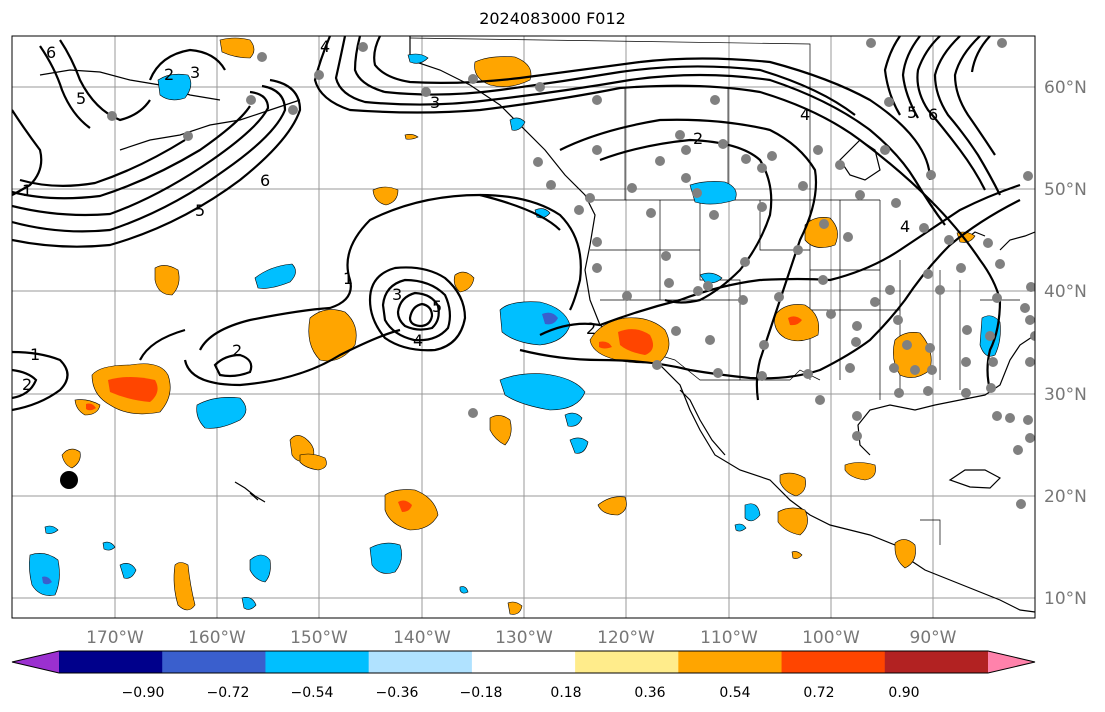  Describe the element at coordinates (35, 662) in the screenshot. I see `colorbar-extend-low` at that location.